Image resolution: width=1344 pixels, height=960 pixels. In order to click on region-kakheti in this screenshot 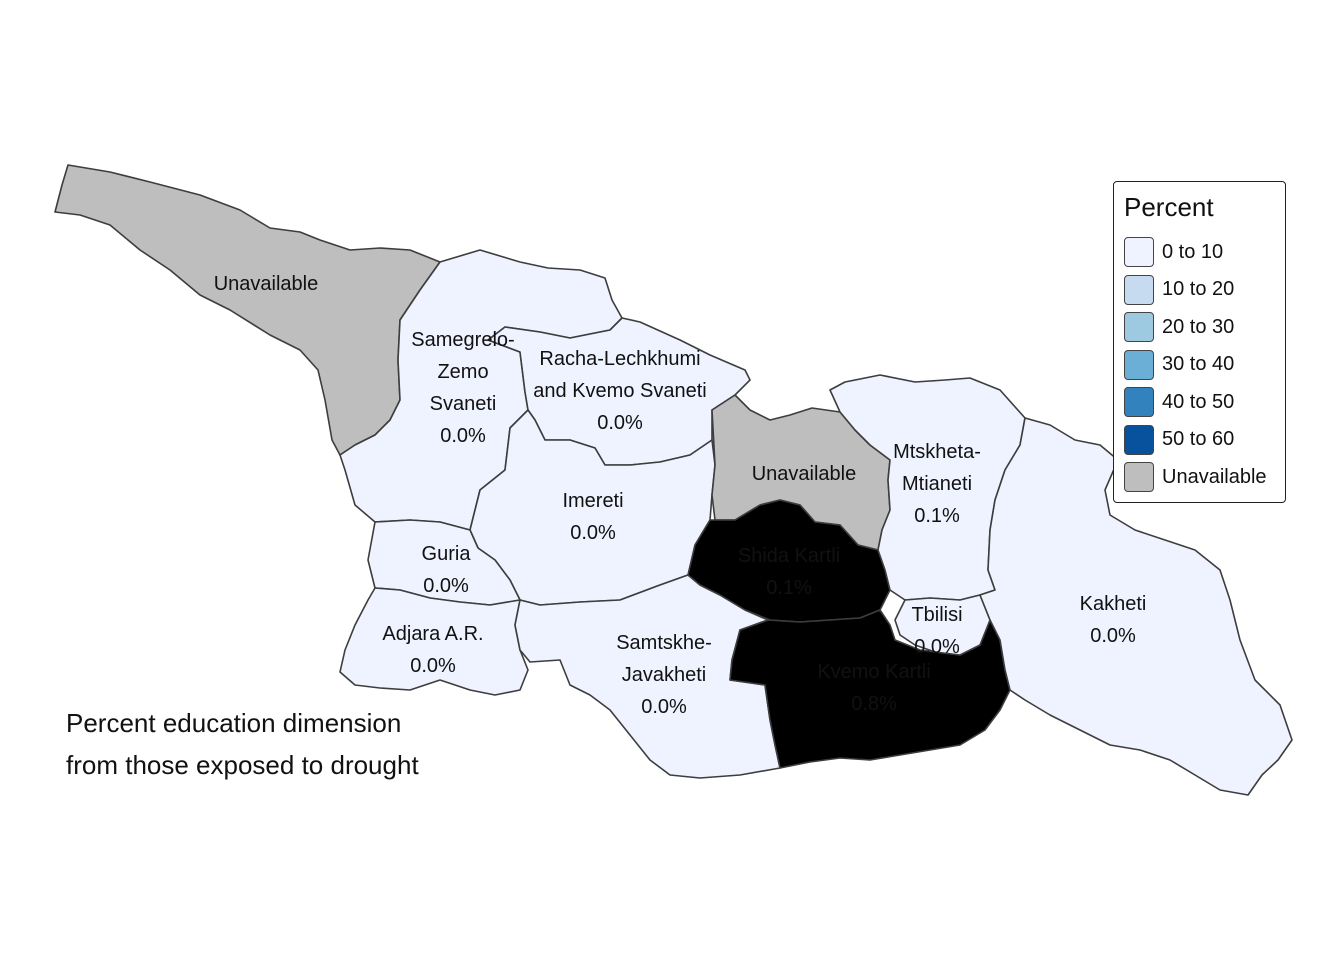, I will do `click(1136, 606)`.